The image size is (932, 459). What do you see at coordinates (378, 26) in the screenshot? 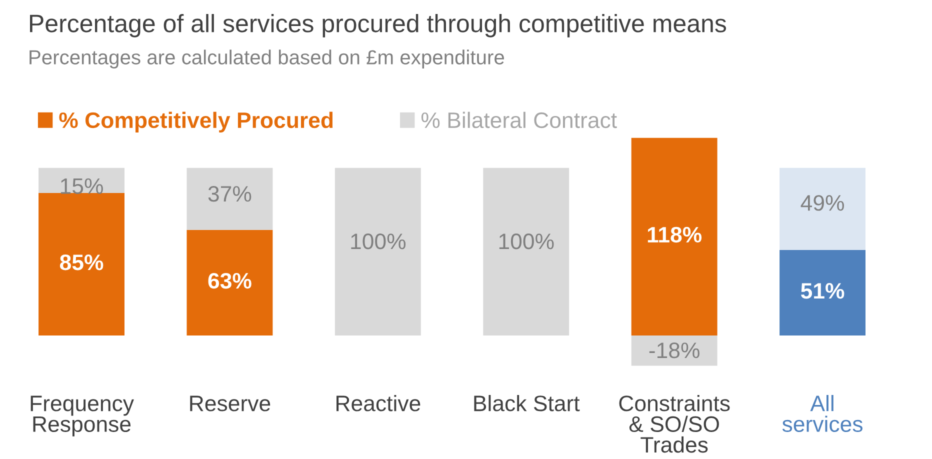
I see `chart-title: Percentage of all services procured through competitive means` at bounding box center [378, 26].